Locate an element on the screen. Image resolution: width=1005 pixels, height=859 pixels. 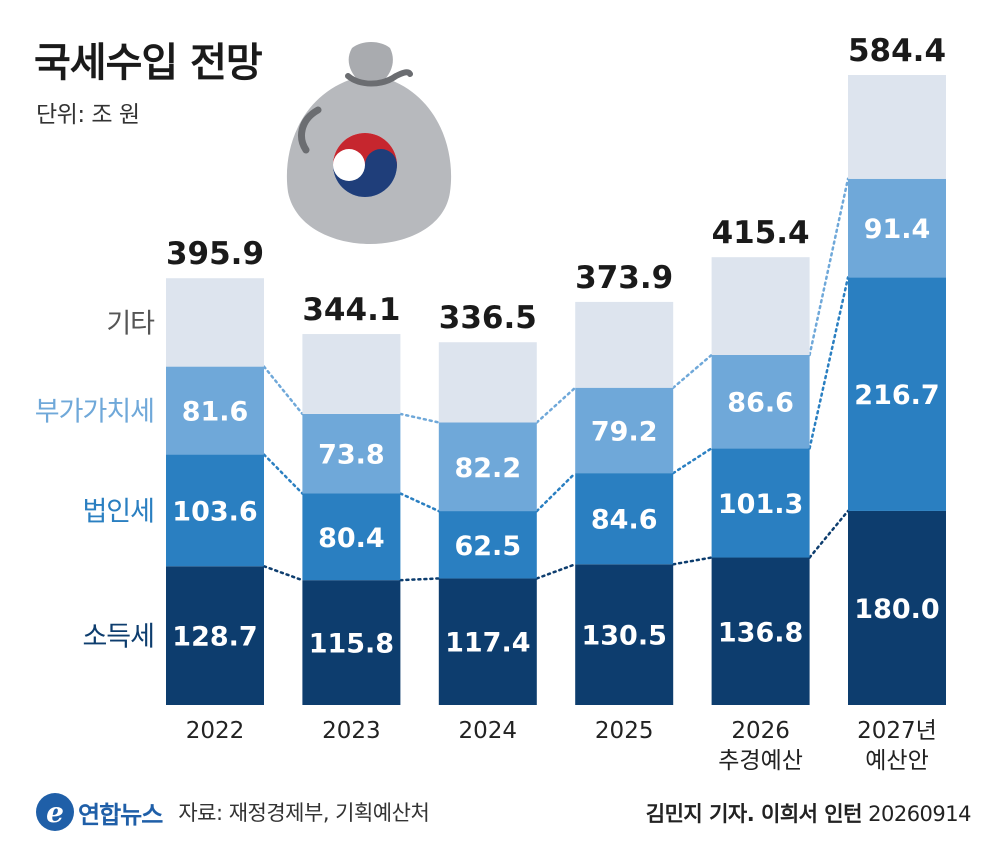
value-label-vat-3: 79.2 is located at coordinates (624, 431).